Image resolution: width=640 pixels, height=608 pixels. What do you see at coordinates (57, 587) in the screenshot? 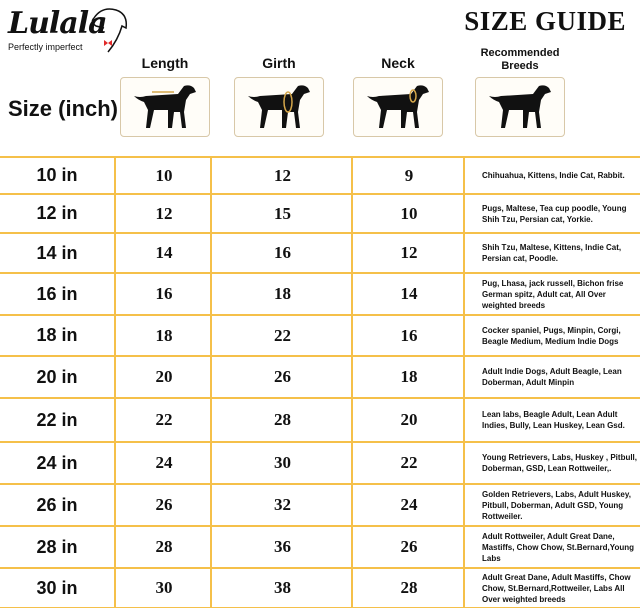
I see `row-size: 30 in` at bounding box center [57, 587].